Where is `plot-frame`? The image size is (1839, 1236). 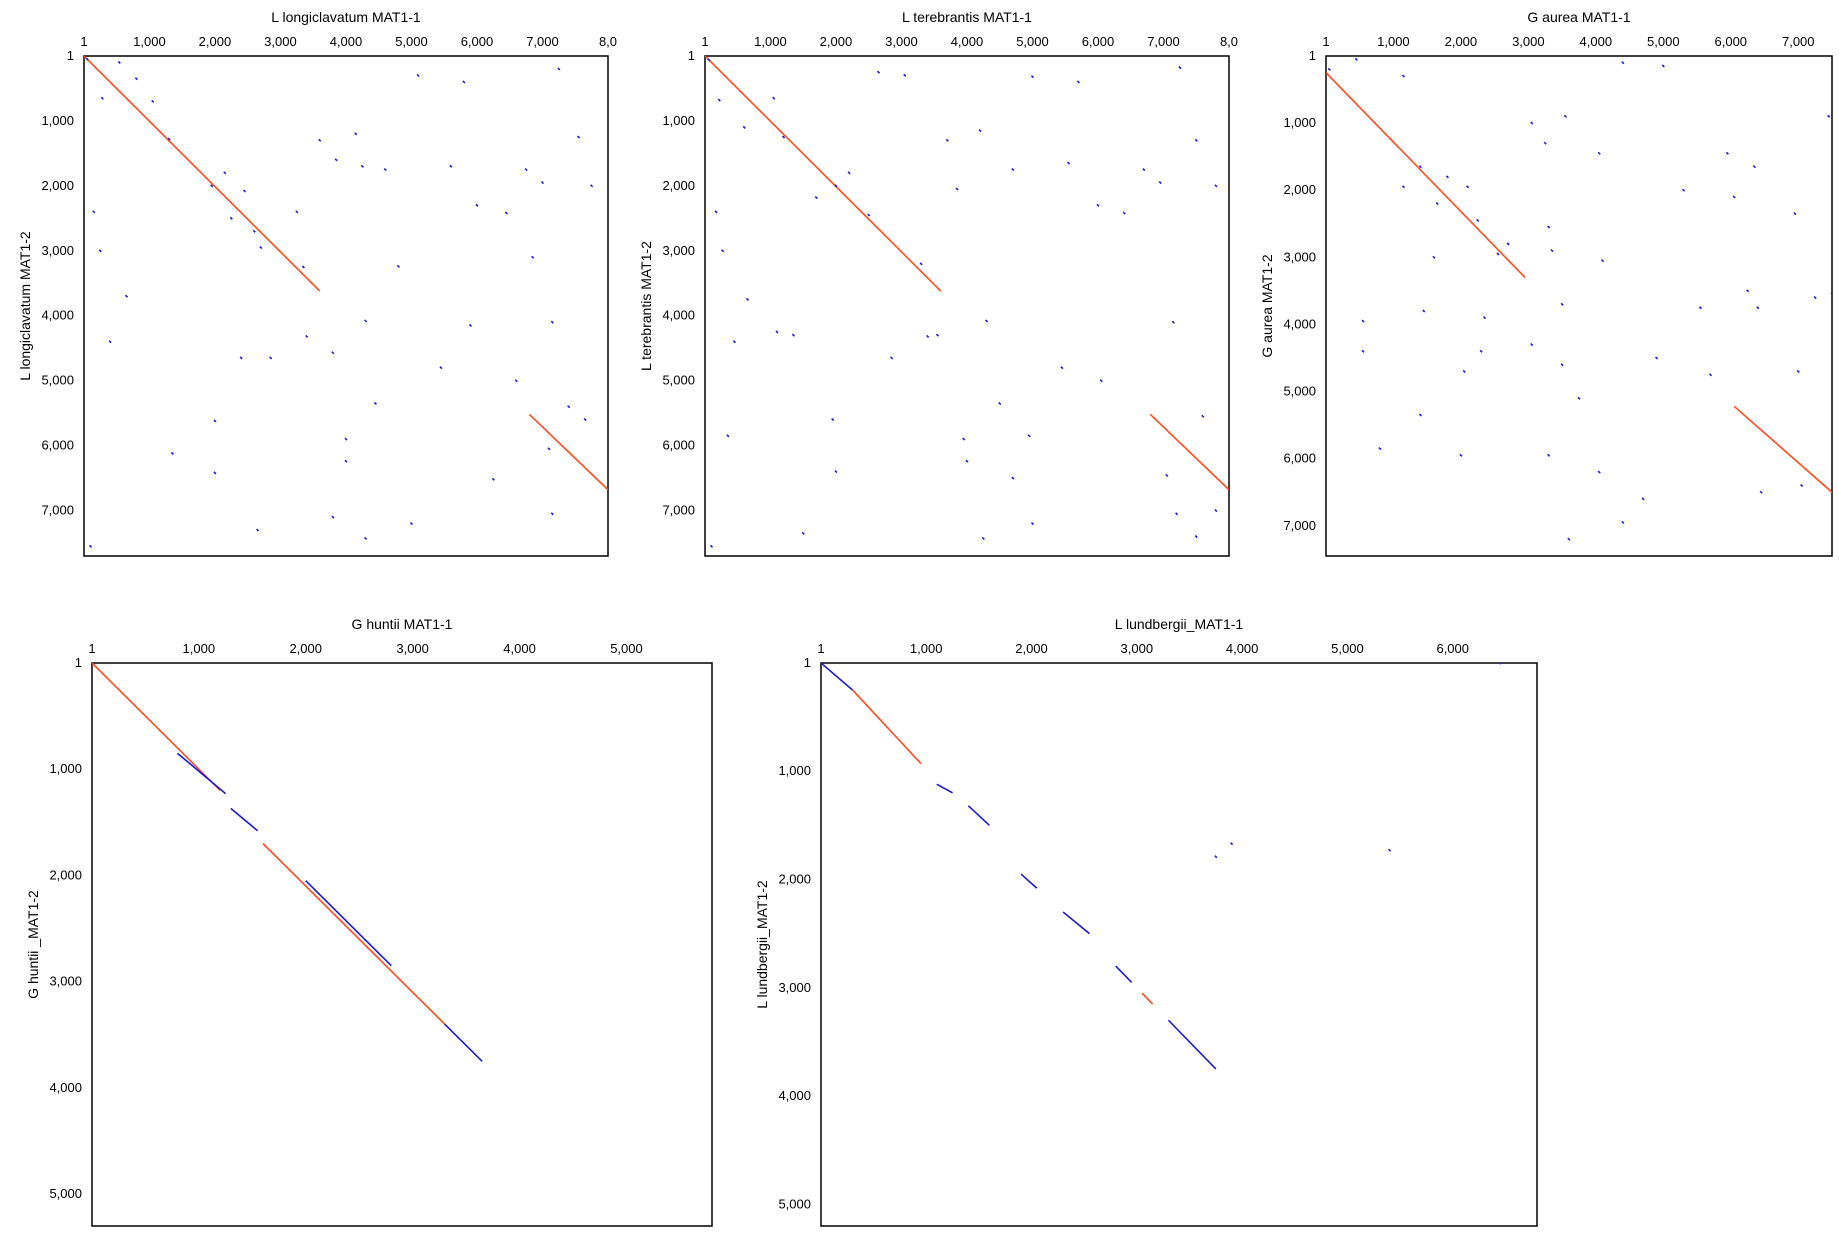
plot-frame is located at coordinates (1579, 306).